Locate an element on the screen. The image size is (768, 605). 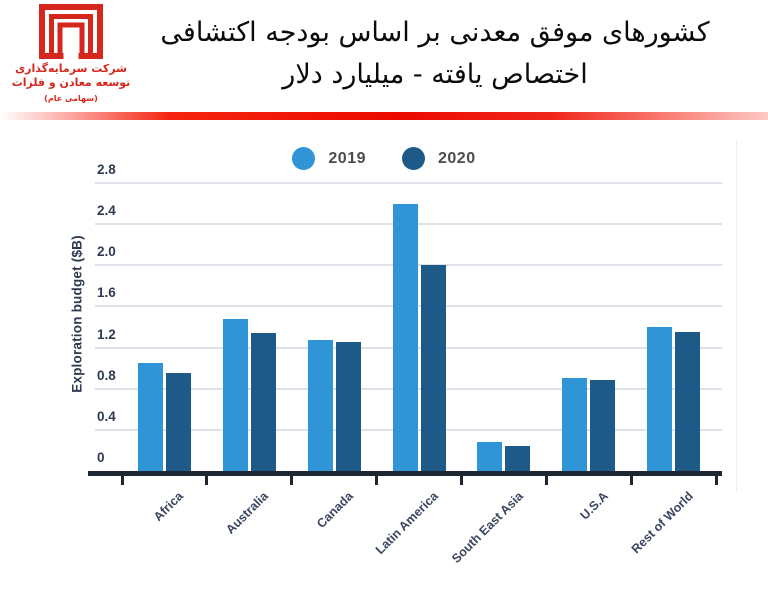
bar-2020-latin-america is located at coordinates (433, 368).